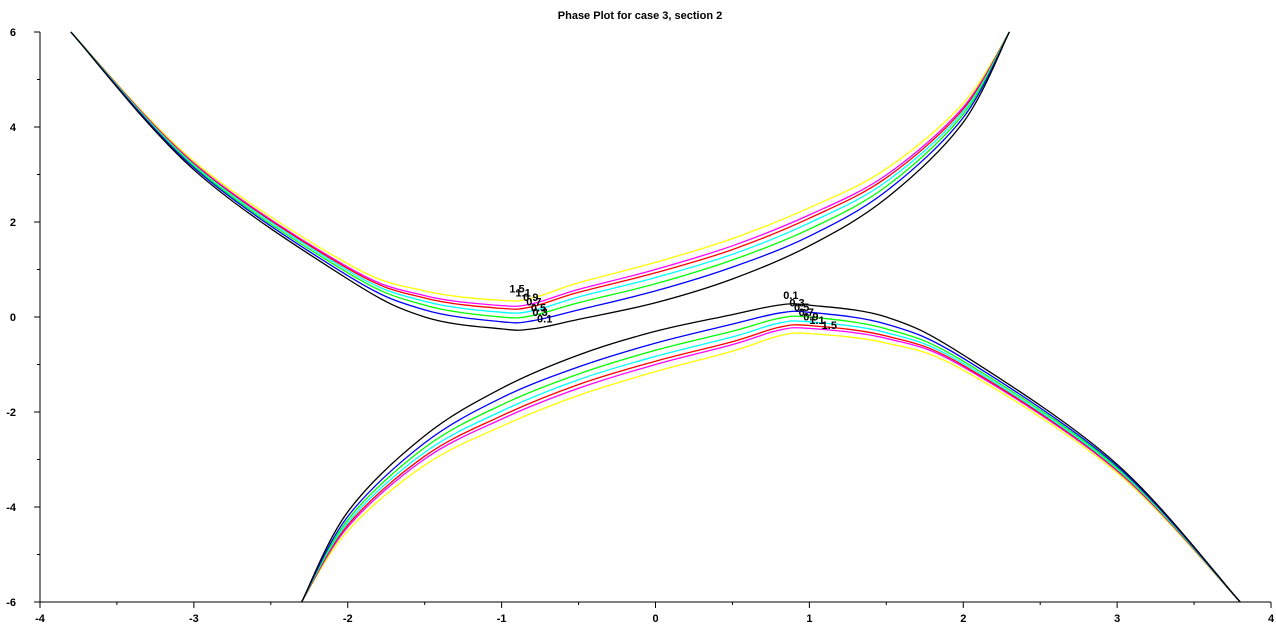 The image size is (1276, 629). I want to click on x-tick-label: 3, so click(1117, 619).